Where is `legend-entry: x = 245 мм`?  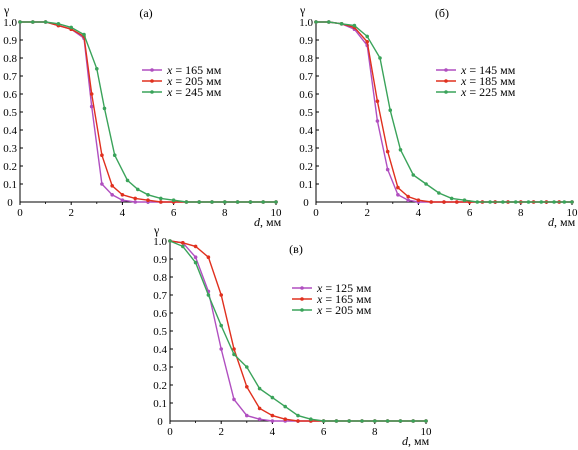
legend-entry: x = 245 мм is located at coordinates (194, 92).